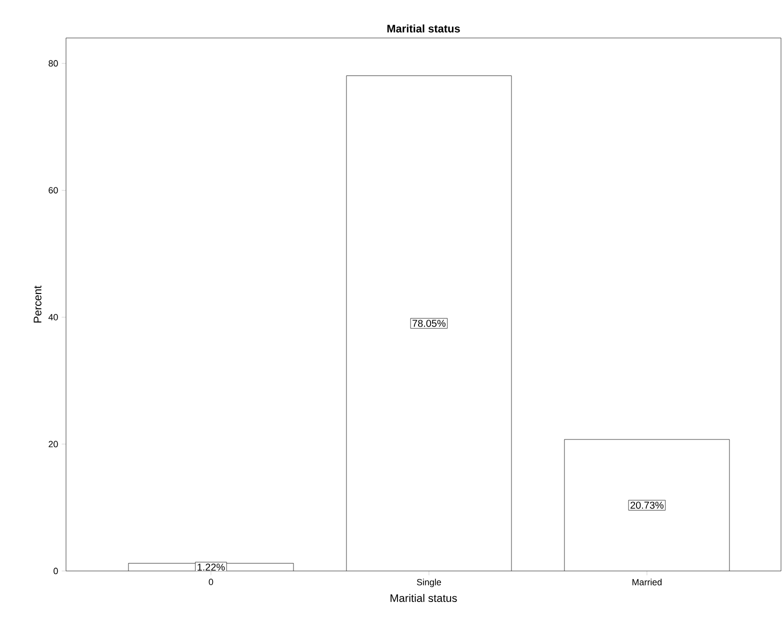 The width and height of the screenshot is (783, 624). What do you see at coordinates (53, 444) in the screenshot?
I see `y-tick-label: 20` at bounding box center [53, 444].